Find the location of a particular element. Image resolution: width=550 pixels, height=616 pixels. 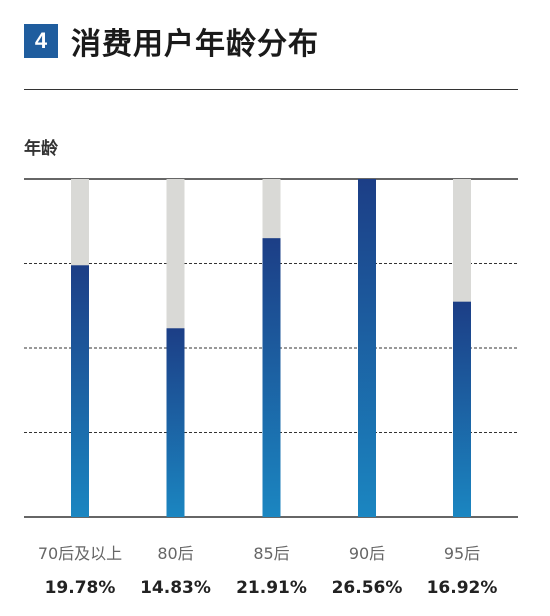

title-divider is located at coordinates (271, 89).